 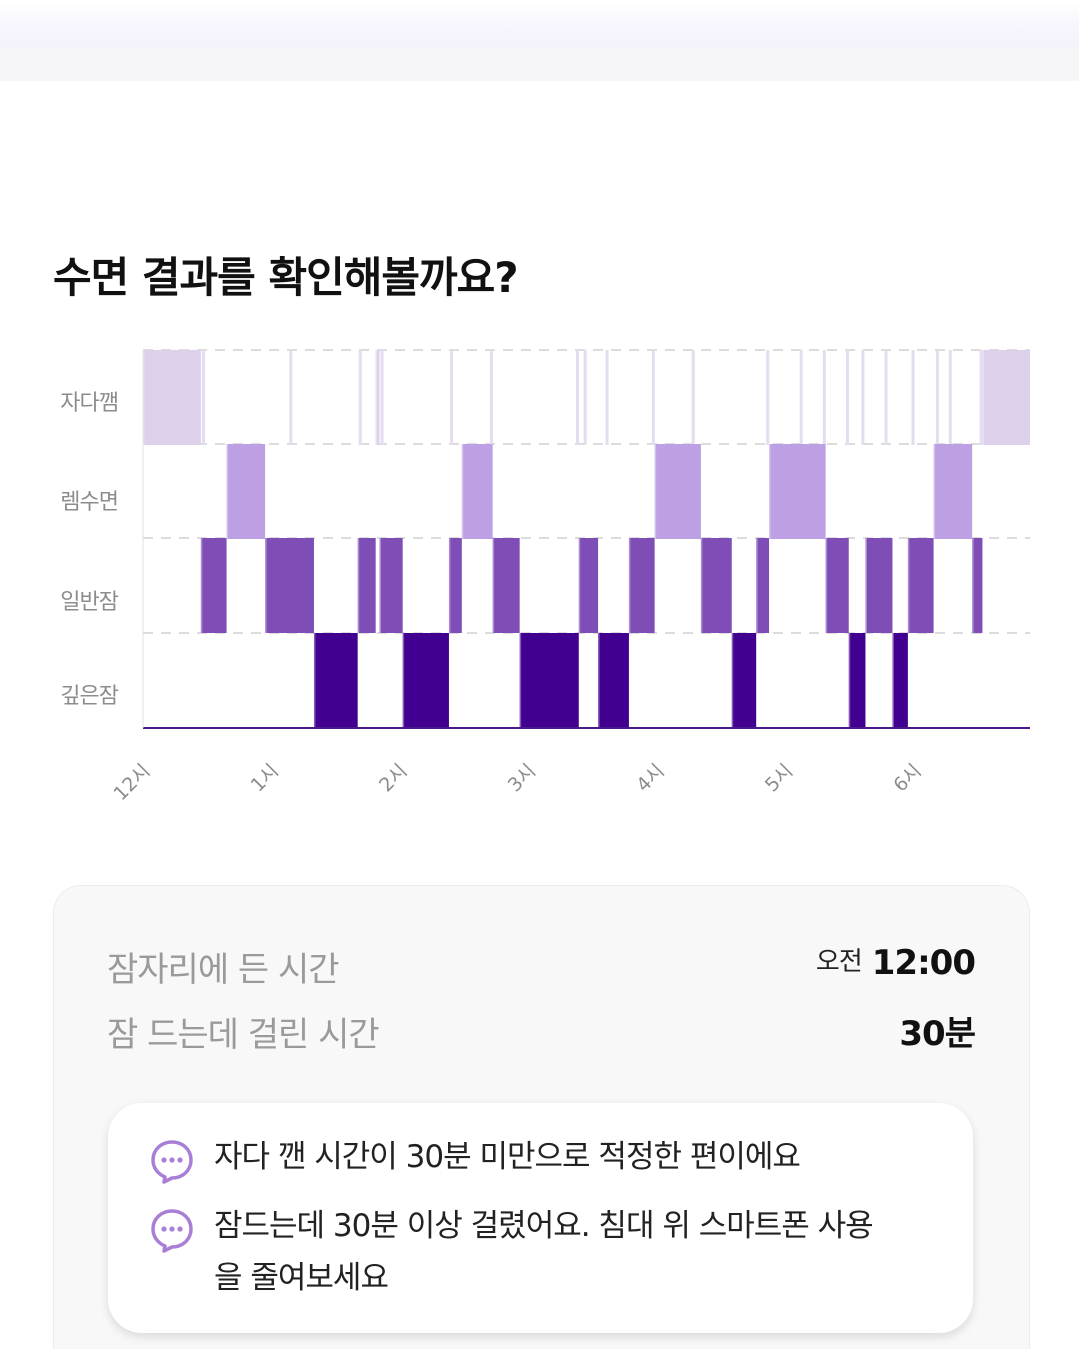 What do you see at coordinates (507, 1157) in the screenshot?
I see `advice-text: 자다 깬 시간이 30분 미만으로 적정한 편이에요` at bounding box center [507, 1157].